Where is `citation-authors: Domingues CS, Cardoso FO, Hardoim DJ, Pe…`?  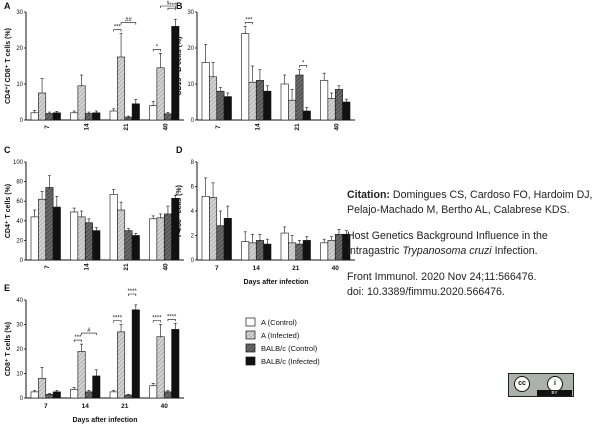
citation-authors: Domingues CS, Cardoso FO, Hardoim DJ, Pe… is located at coordinates (470, 202).